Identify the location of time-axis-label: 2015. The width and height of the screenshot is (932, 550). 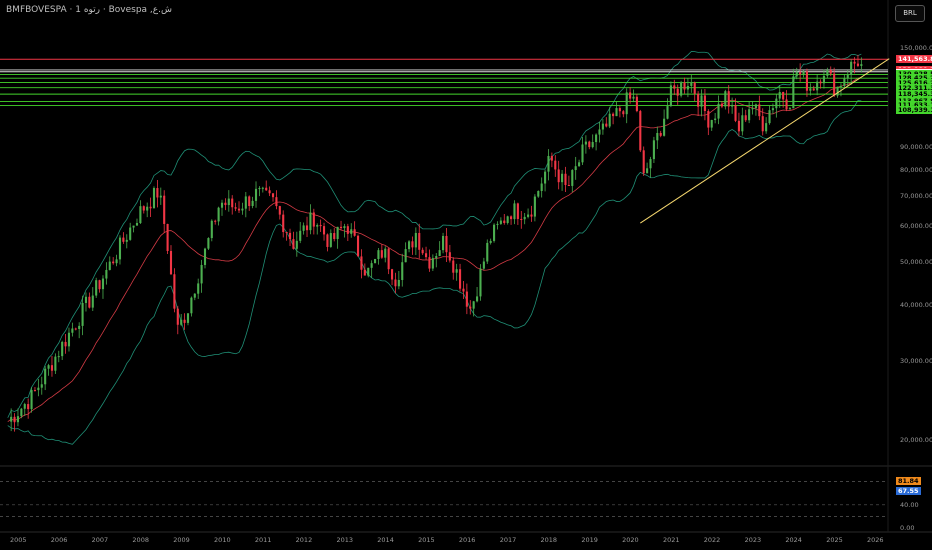
(426, 540).